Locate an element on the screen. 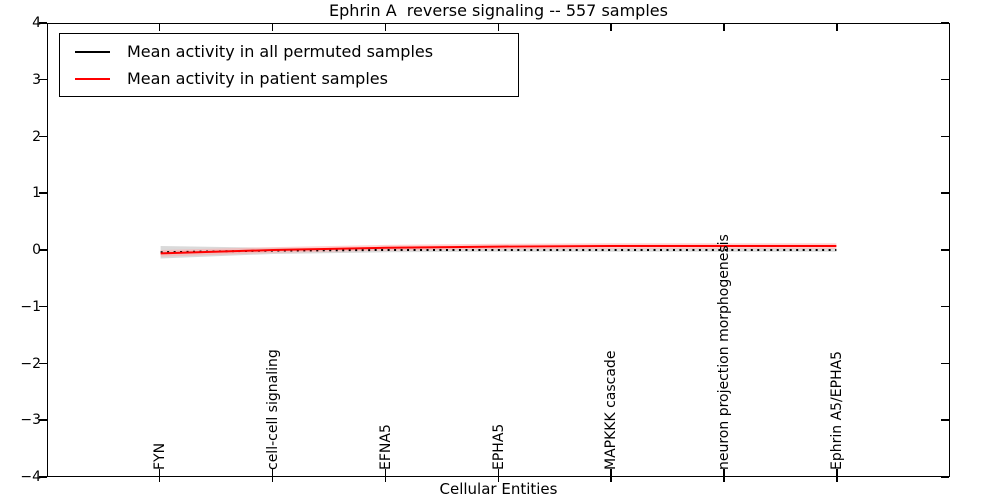 Image resolution: width=1000 pixels, height=500 pixels. x-axis-label: Cellular Entities is located at coordinates (498, 489).